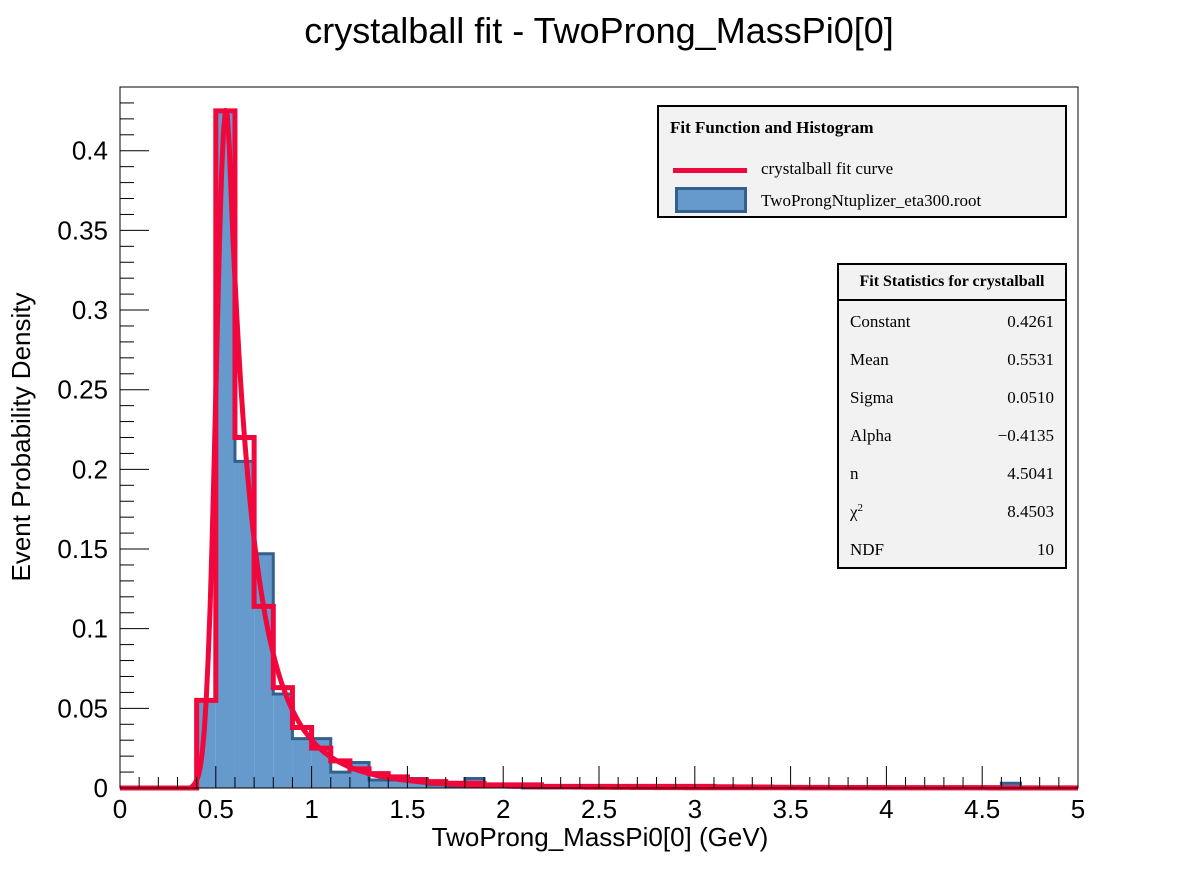 This screenshot has height=875, width=1198. Describe the element at coordinates (503, 809) in the screenshot. I see `x-tick-label: 2` at that location.